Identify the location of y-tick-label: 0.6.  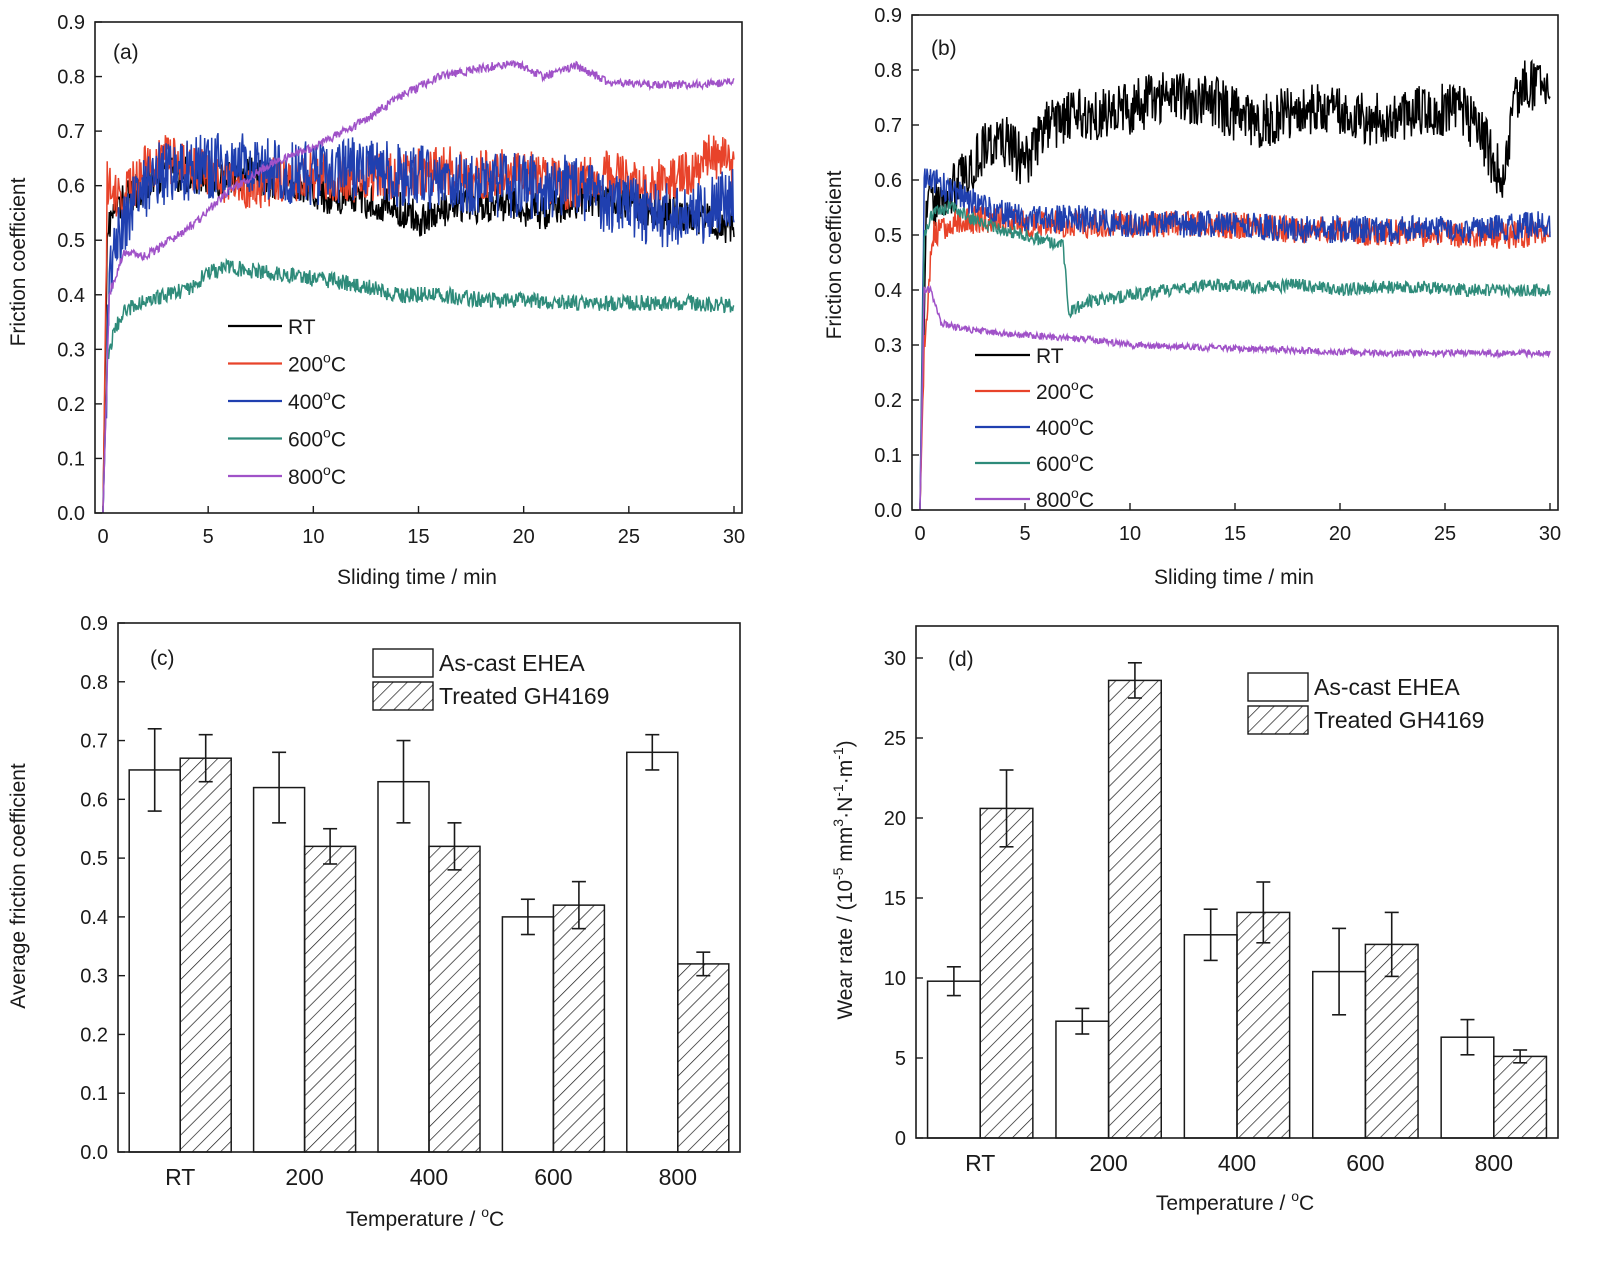
(888, 181).